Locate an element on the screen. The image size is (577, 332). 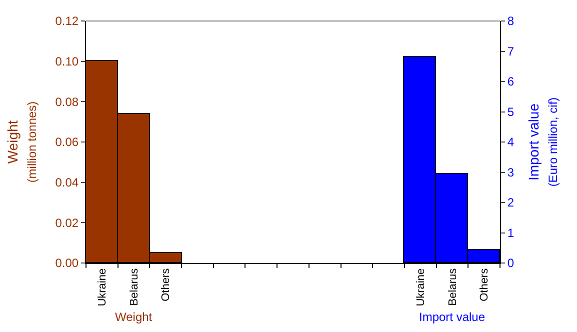
y2-axis-title: Import value (Euro million, cif) is located at coordinates (543, 142).